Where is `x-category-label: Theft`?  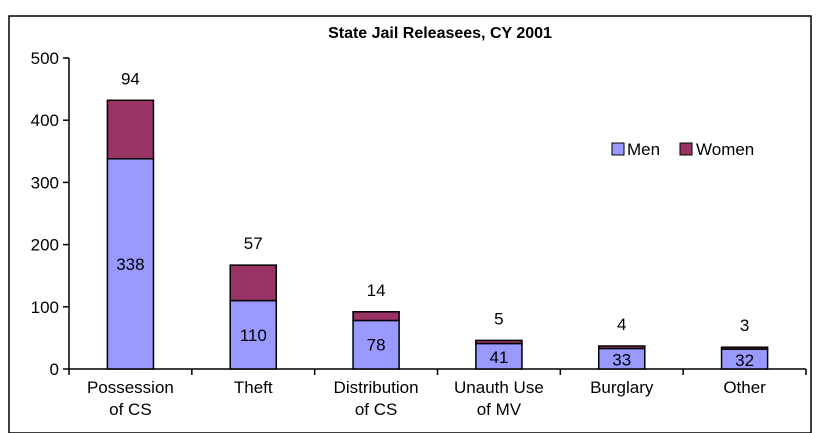
x-category-label: Theft is located at coordinates (253, 387).